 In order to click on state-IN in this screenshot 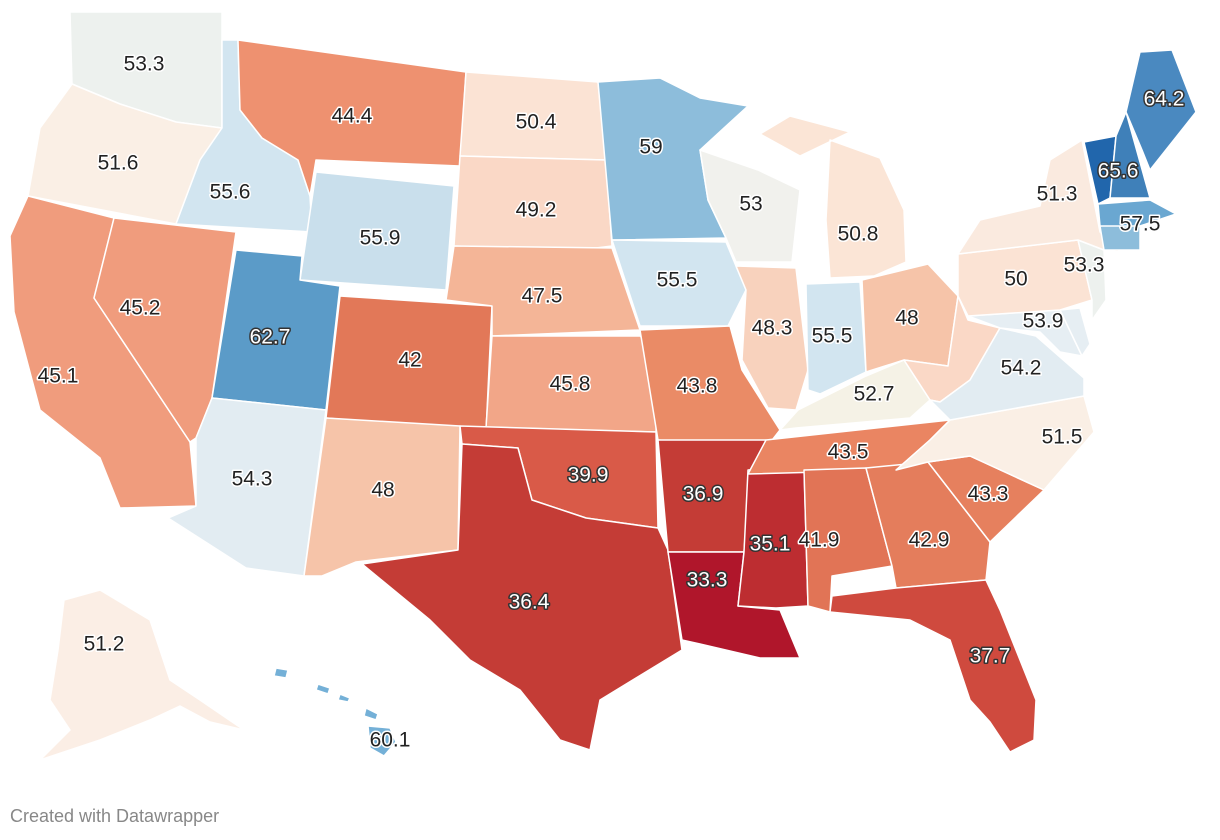, I will do `click(836, 338)`.